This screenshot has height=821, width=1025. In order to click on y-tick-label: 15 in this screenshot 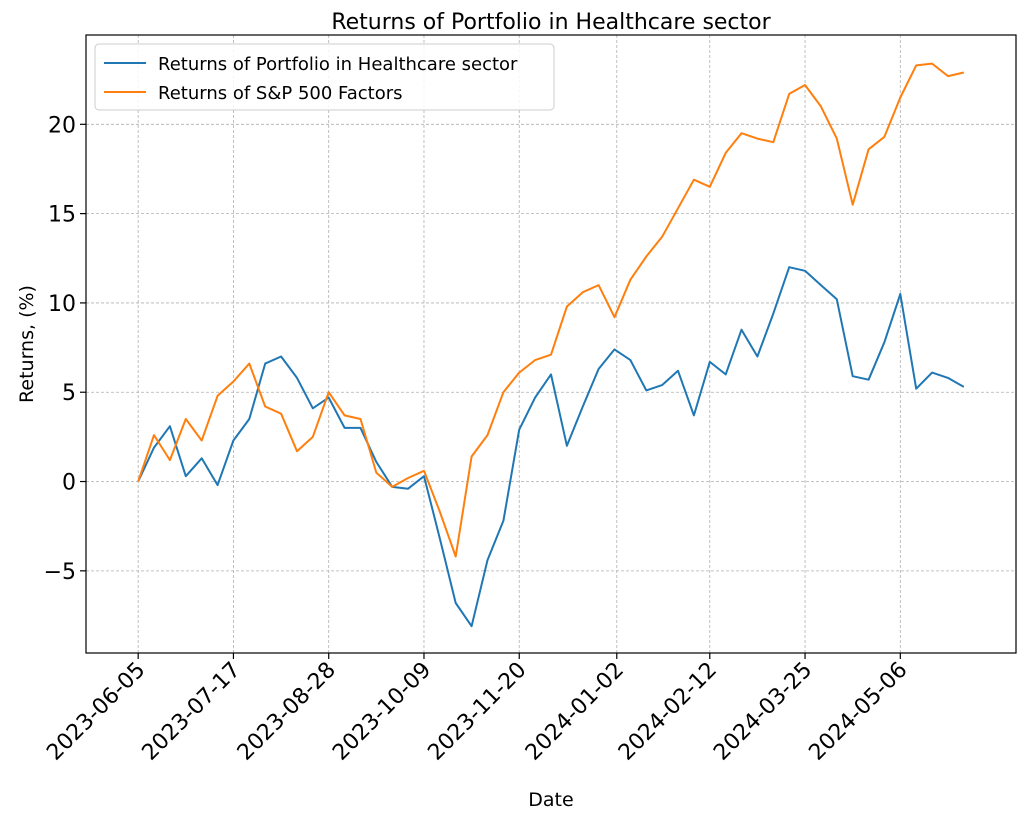, I will do `click(62, 215)`.